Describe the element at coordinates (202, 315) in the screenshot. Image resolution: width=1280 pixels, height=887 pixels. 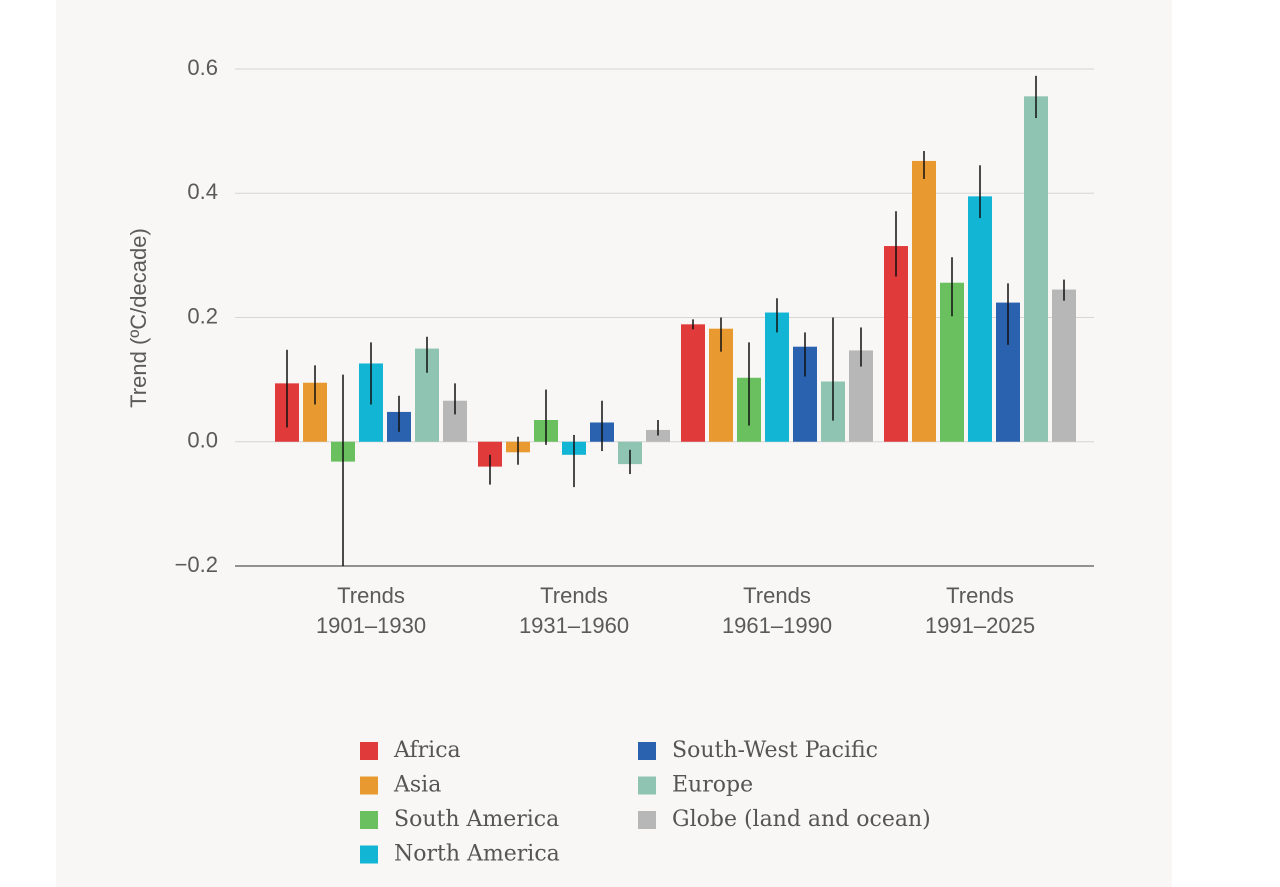
I see `y-tick-label: 0.2` at that location.